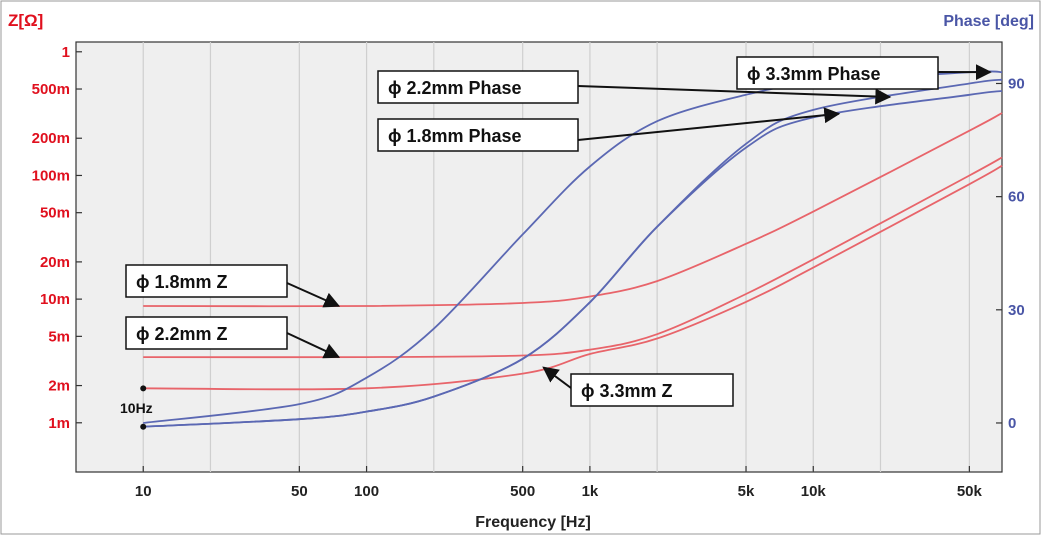  Describe the element at coordinates (627, 391) in the screenshot. I see `callout-label: ϕ 3.3mm Z` at that location.